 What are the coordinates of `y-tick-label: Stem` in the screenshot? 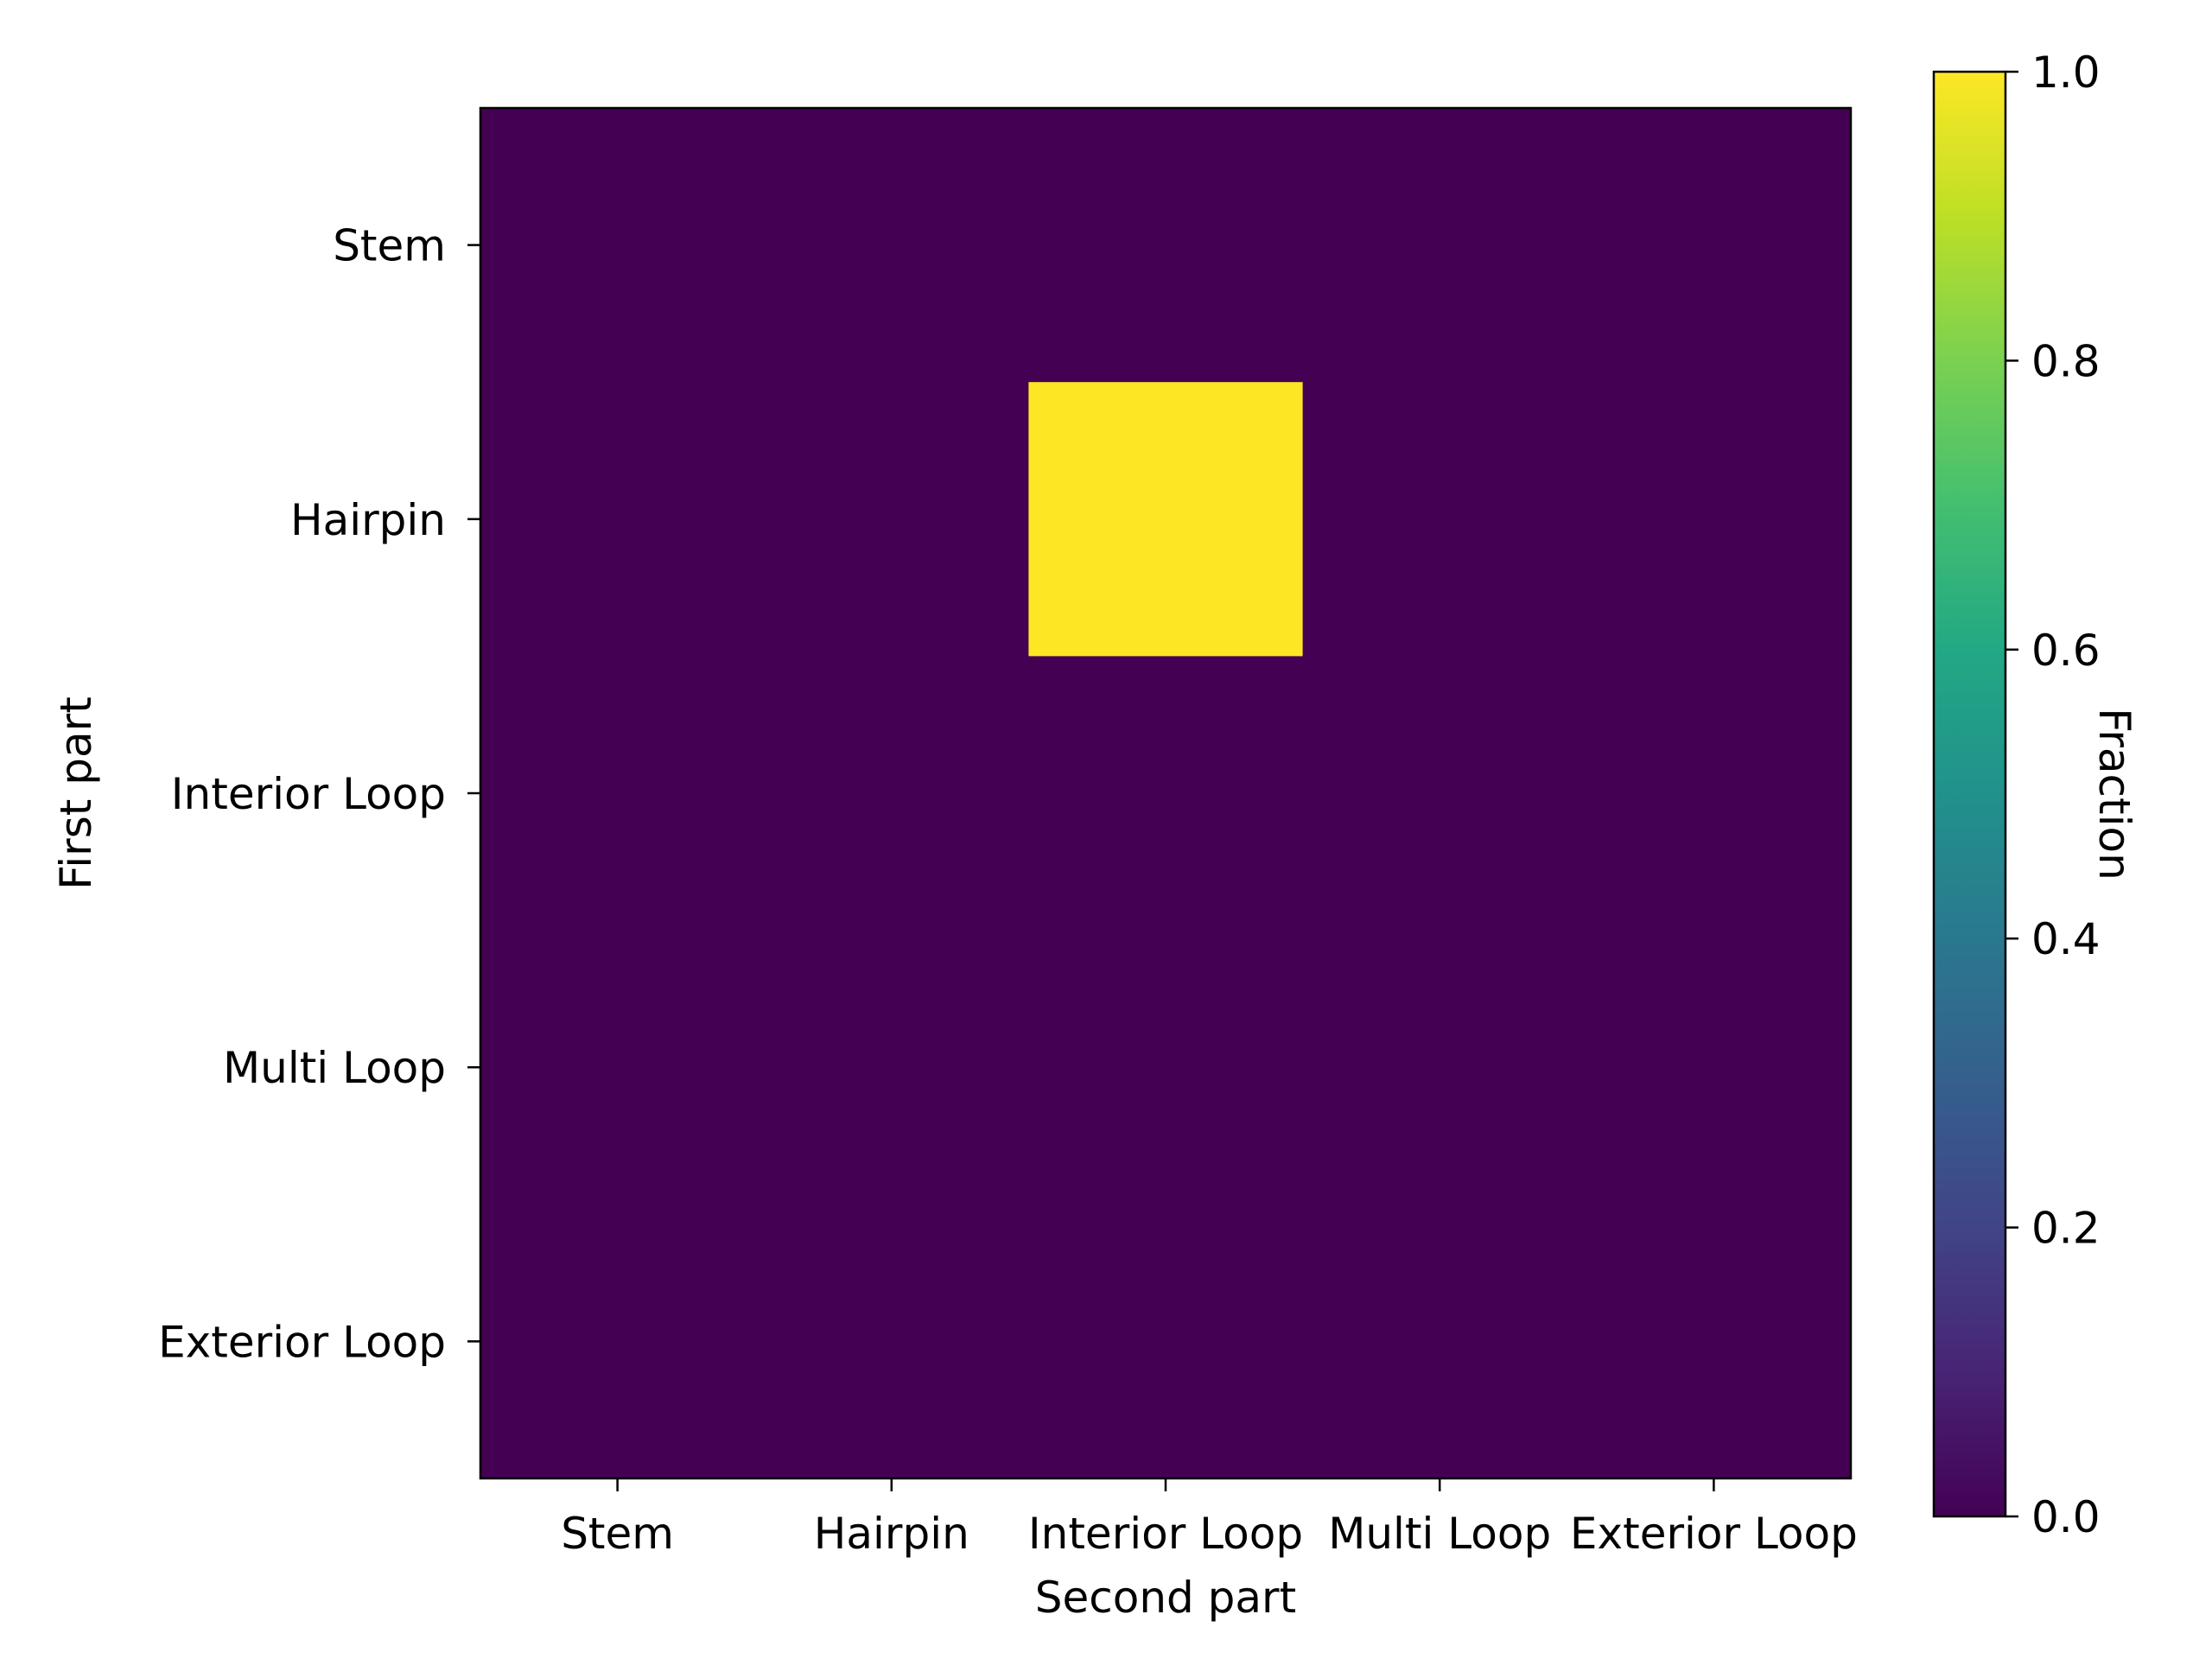 It's located at (389, 246).